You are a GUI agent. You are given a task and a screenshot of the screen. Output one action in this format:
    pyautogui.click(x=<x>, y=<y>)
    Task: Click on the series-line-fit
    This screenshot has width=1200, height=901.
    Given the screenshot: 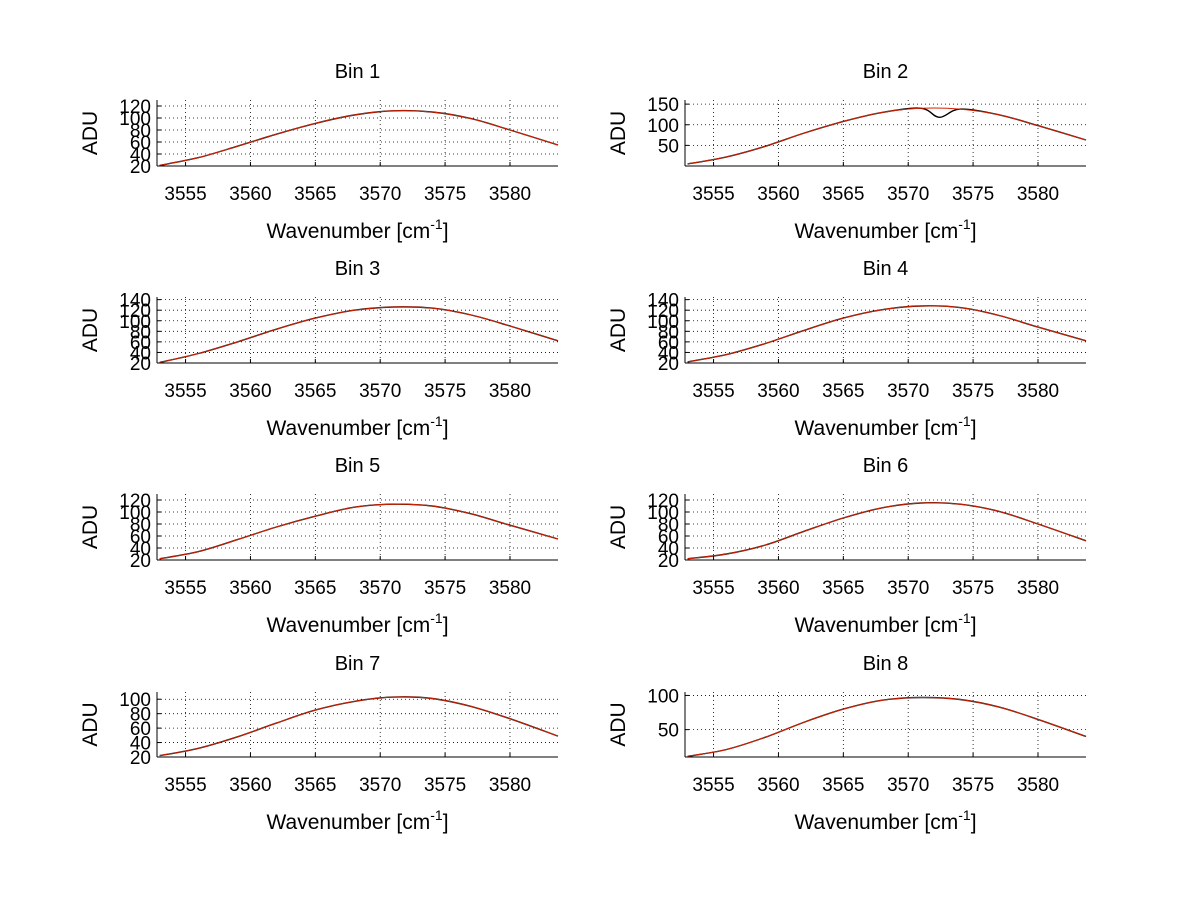 What is the action you would take?
    pyautogui.click(x=887, y=531)
    